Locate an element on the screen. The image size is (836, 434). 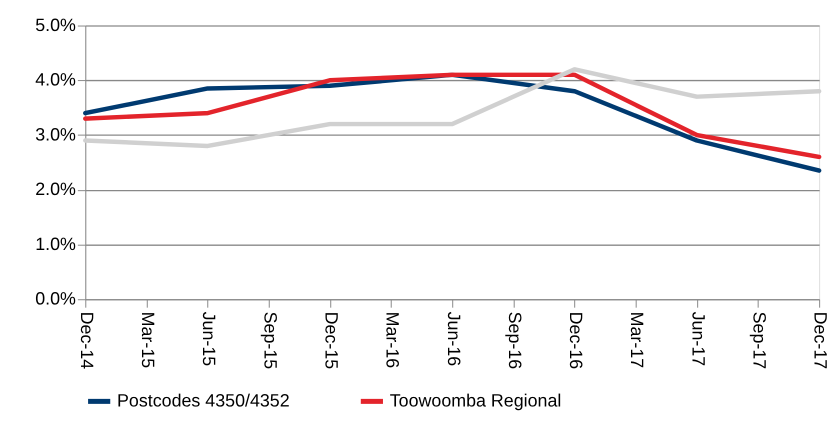
y-tick-label: 4.0% is located at coordinates (55, 80).